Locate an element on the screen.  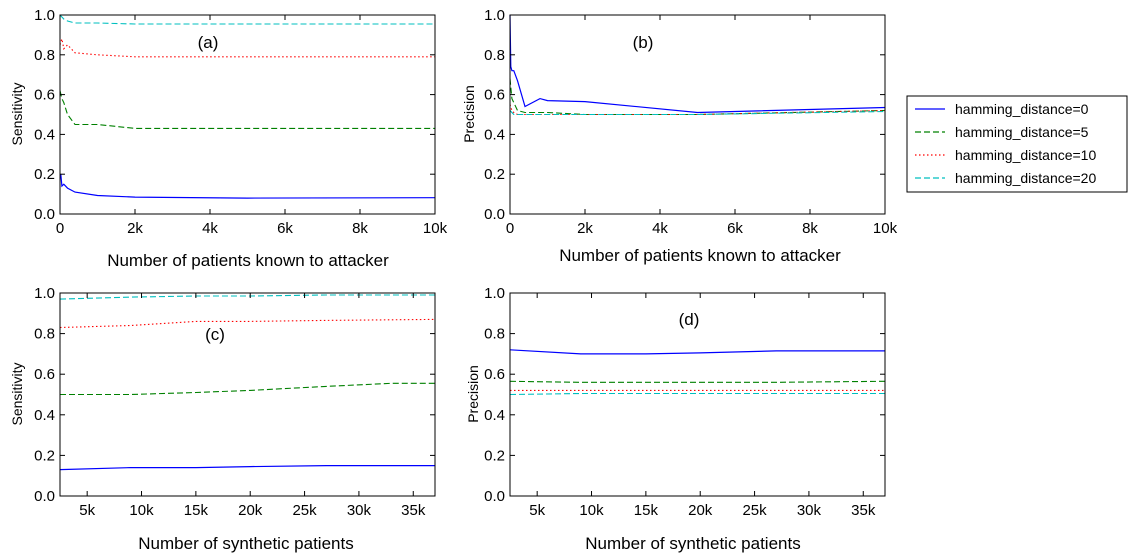
panel-label: (a) is located at coordinates (208, 42).